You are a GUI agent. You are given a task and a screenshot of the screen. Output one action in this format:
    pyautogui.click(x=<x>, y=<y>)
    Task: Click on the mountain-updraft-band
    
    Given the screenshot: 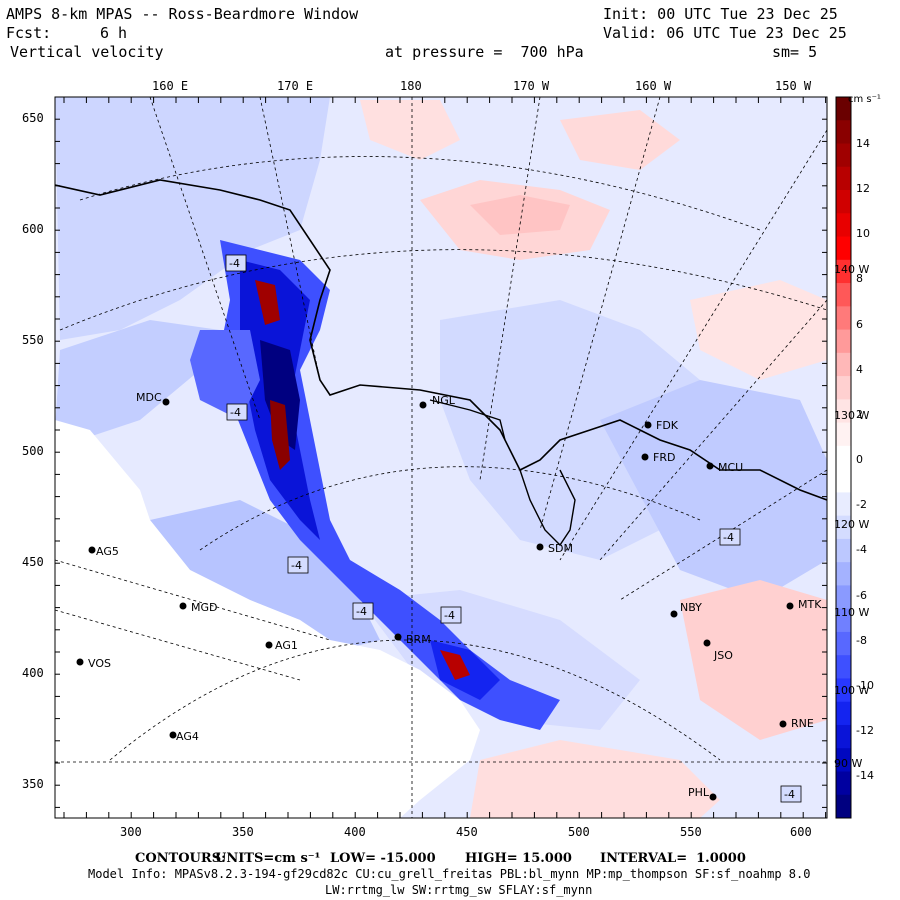 What is the action you would take?
    pyautogui.click(x=225, y=375)
    